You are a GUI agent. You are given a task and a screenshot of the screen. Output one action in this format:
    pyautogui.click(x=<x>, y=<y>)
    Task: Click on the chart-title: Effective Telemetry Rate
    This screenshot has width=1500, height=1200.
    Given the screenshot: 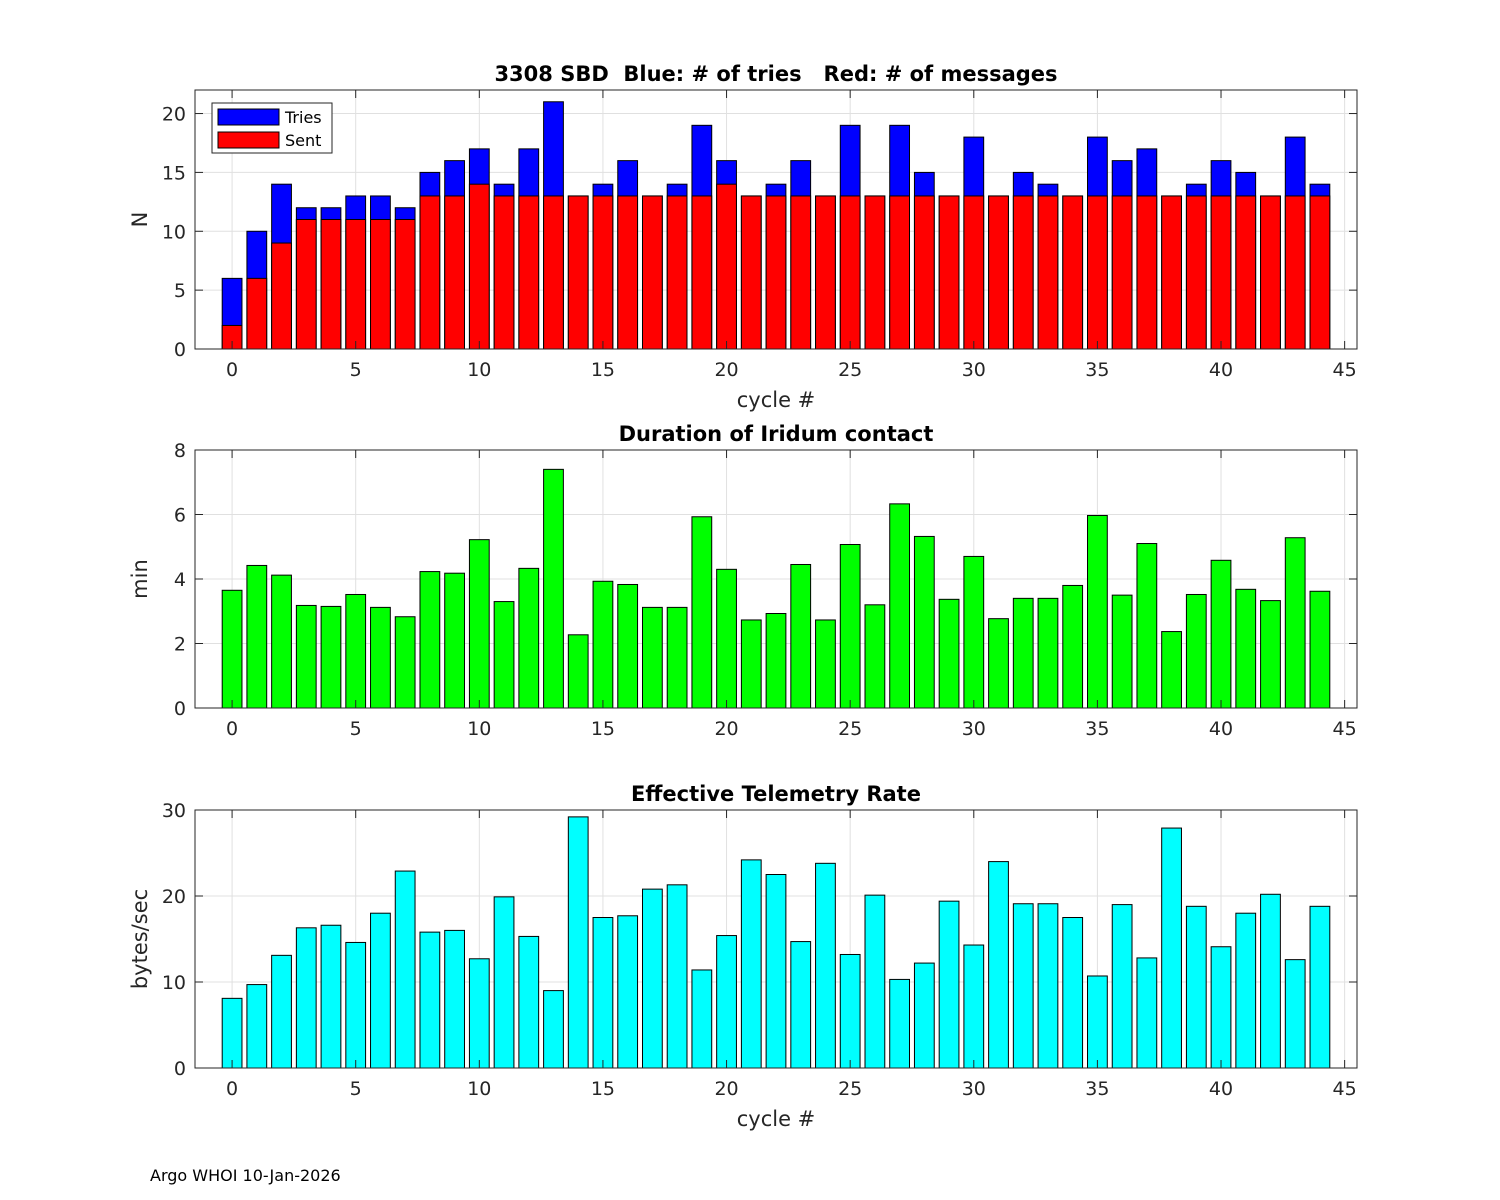 What is the action you would take?
    pyautogui.click(x=776, y=794)
    